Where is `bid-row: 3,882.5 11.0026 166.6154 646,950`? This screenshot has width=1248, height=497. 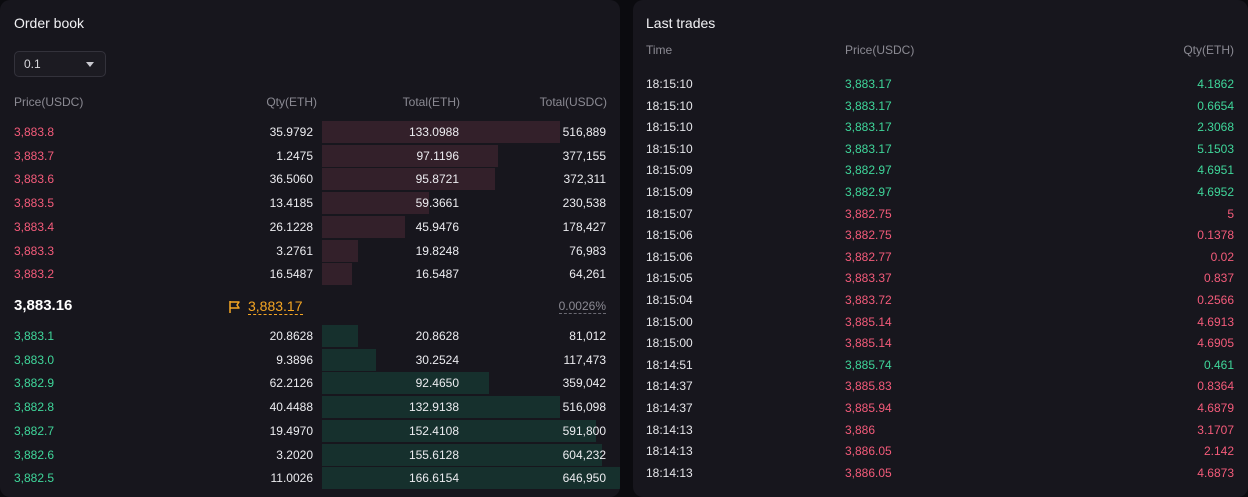
bid-row: 3,882.5 11.0026 166.6154 646,950 is located at coordinates (310, 478).